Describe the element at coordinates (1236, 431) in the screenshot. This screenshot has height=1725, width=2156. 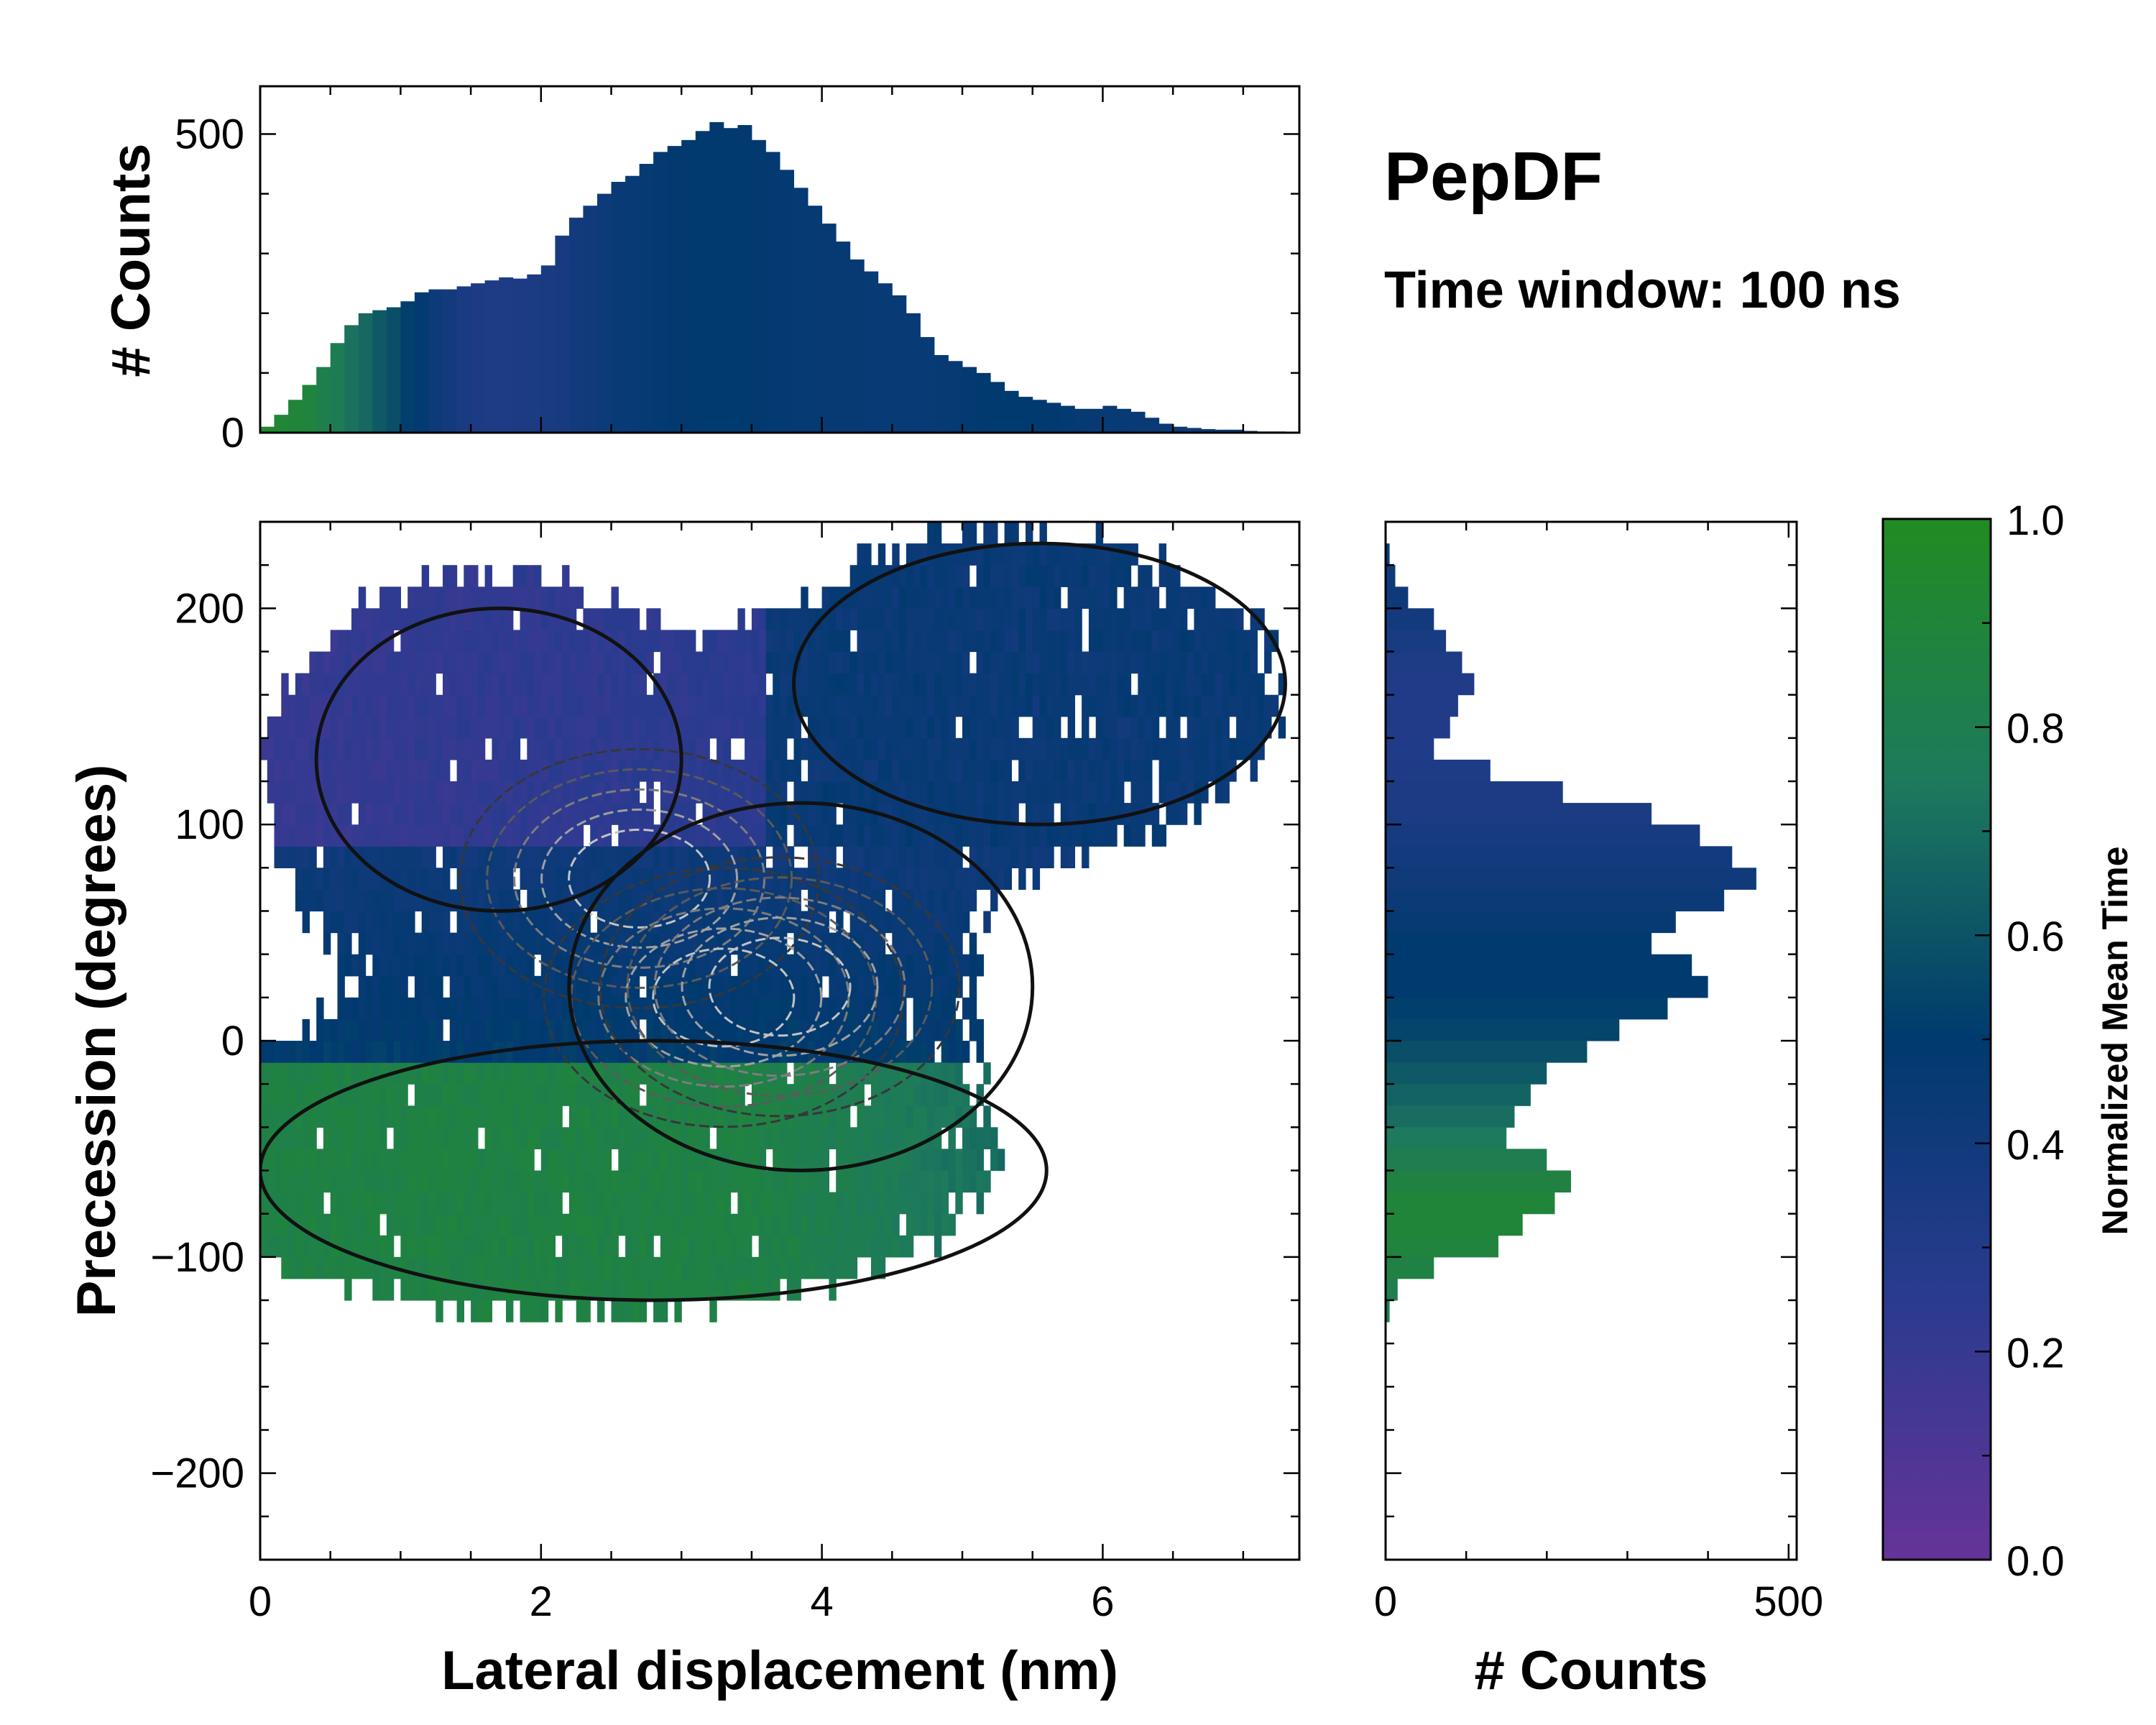
I see `top-hist-bar` at that location.